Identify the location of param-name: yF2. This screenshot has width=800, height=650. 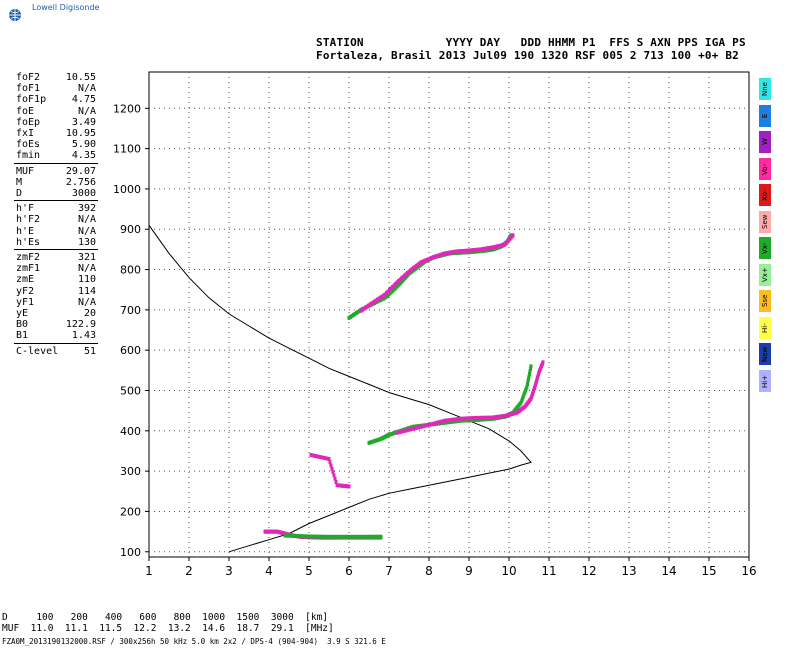
(25, 291).